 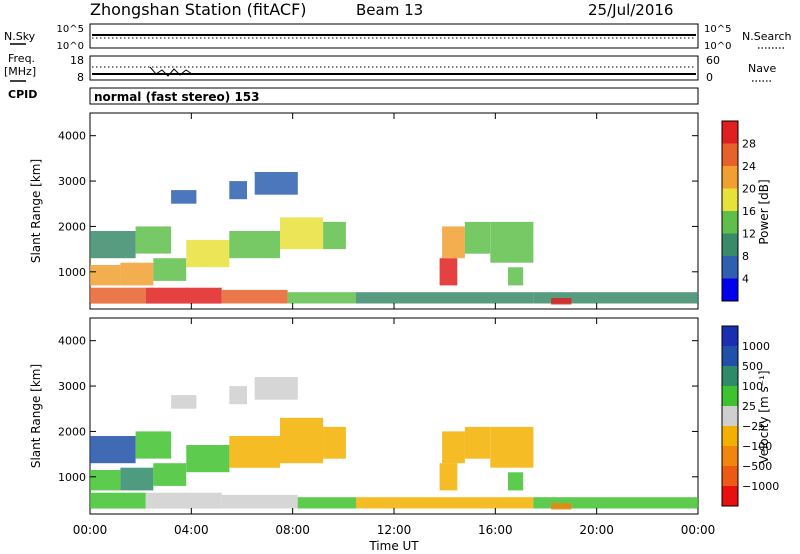 What do you see at coordinates (749, 144) in the screenshot?
I see `colorbar-tick-label: 28` at bounding box center [749, 144].